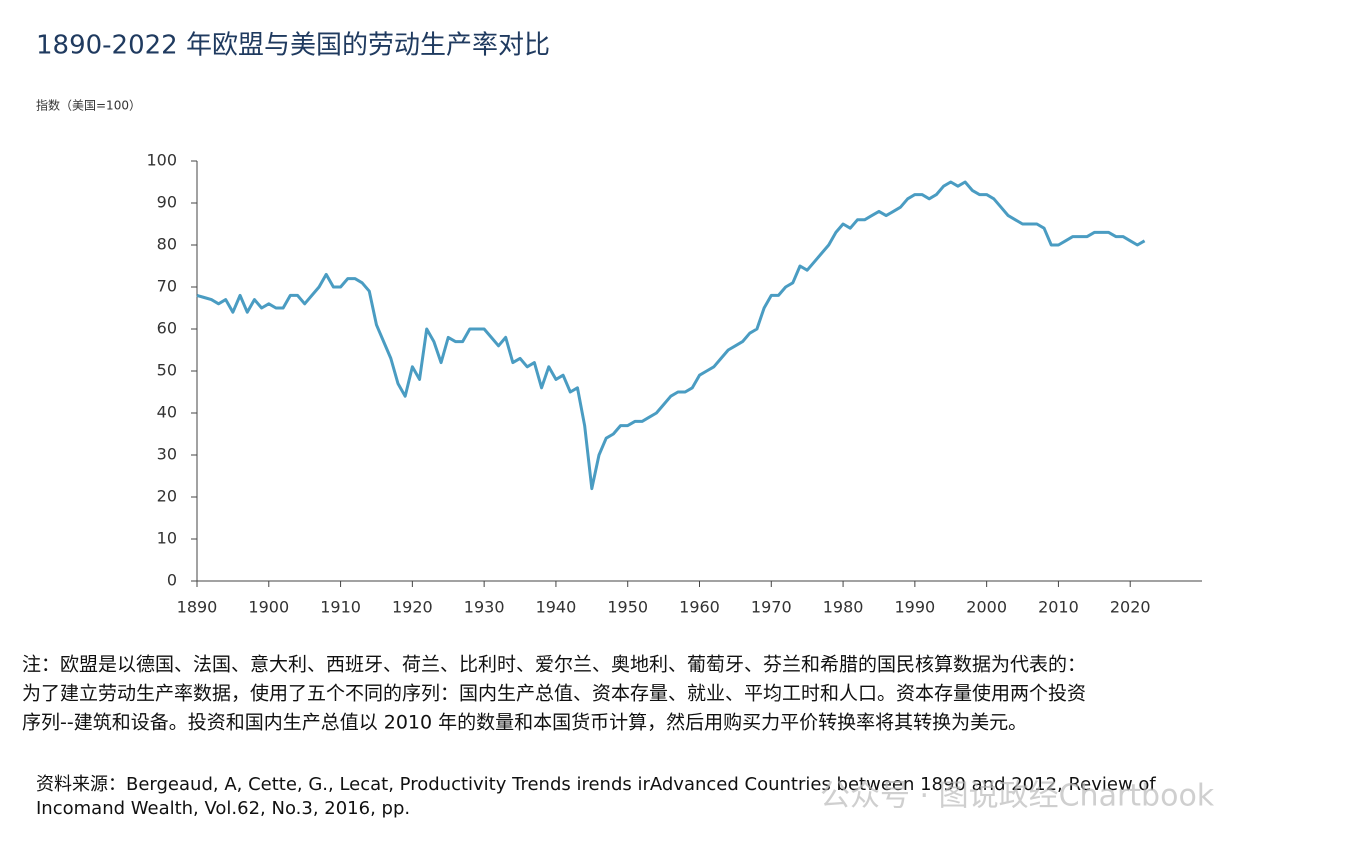 The image size is (1360, 858). What do you see at coordinates (556, 607) in the screenshot?
I see `x-tick-label: 1940` at bounding box center [556, 607].